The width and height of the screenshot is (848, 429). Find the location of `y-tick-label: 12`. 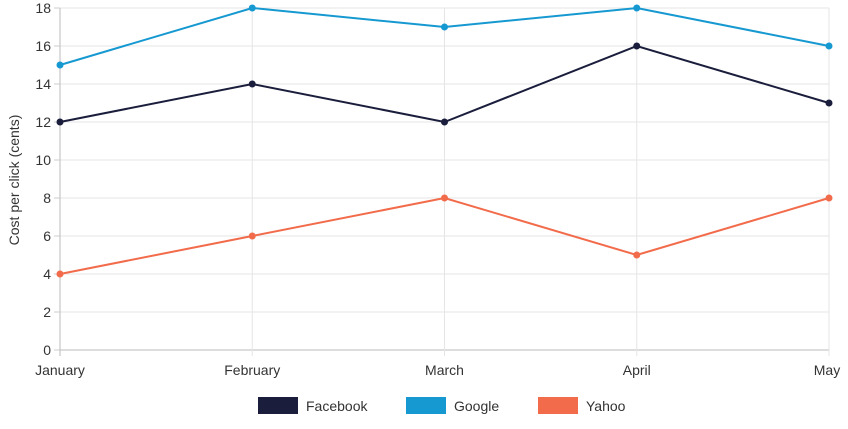

y-tick-label: 12 is located at coordinates (43, 122).